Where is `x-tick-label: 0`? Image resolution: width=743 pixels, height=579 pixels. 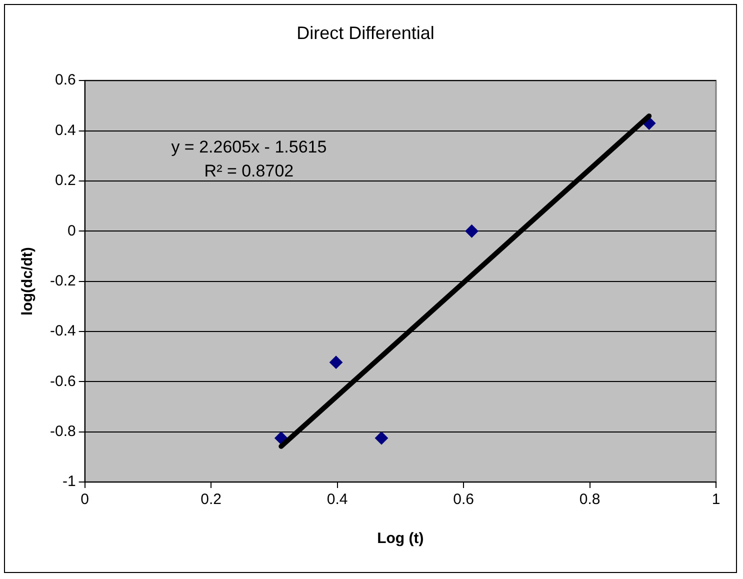 x-tick-label: 0 is located at coordinates (85, 499).